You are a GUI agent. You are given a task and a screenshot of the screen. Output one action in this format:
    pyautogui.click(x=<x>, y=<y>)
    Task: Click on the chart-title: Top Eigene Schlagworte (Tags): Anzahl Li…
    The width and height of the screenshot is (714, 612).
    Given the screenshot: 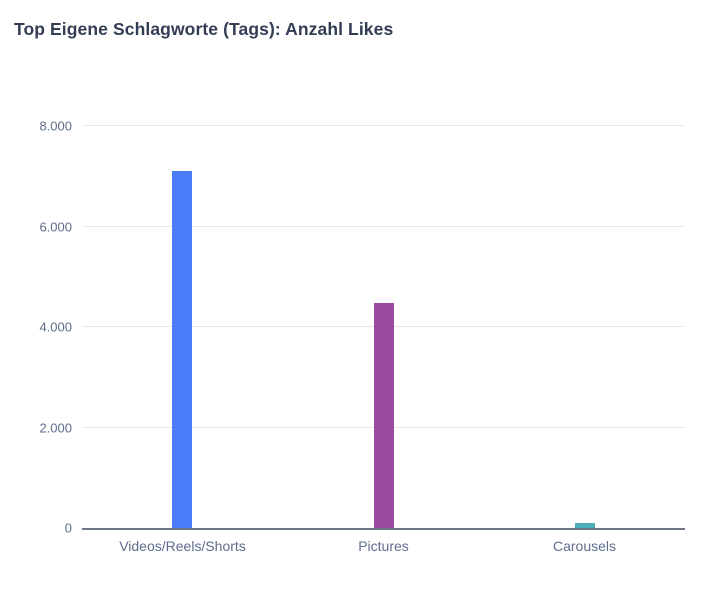 What is the action you would take?
    pyautogui.click(x=204, y=29)
    